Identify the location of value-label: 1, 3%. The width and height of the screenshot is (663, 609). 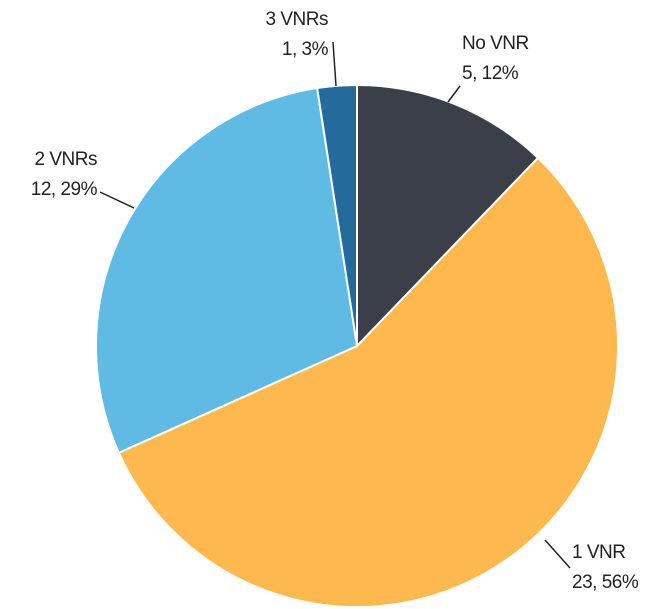
(305, 49).